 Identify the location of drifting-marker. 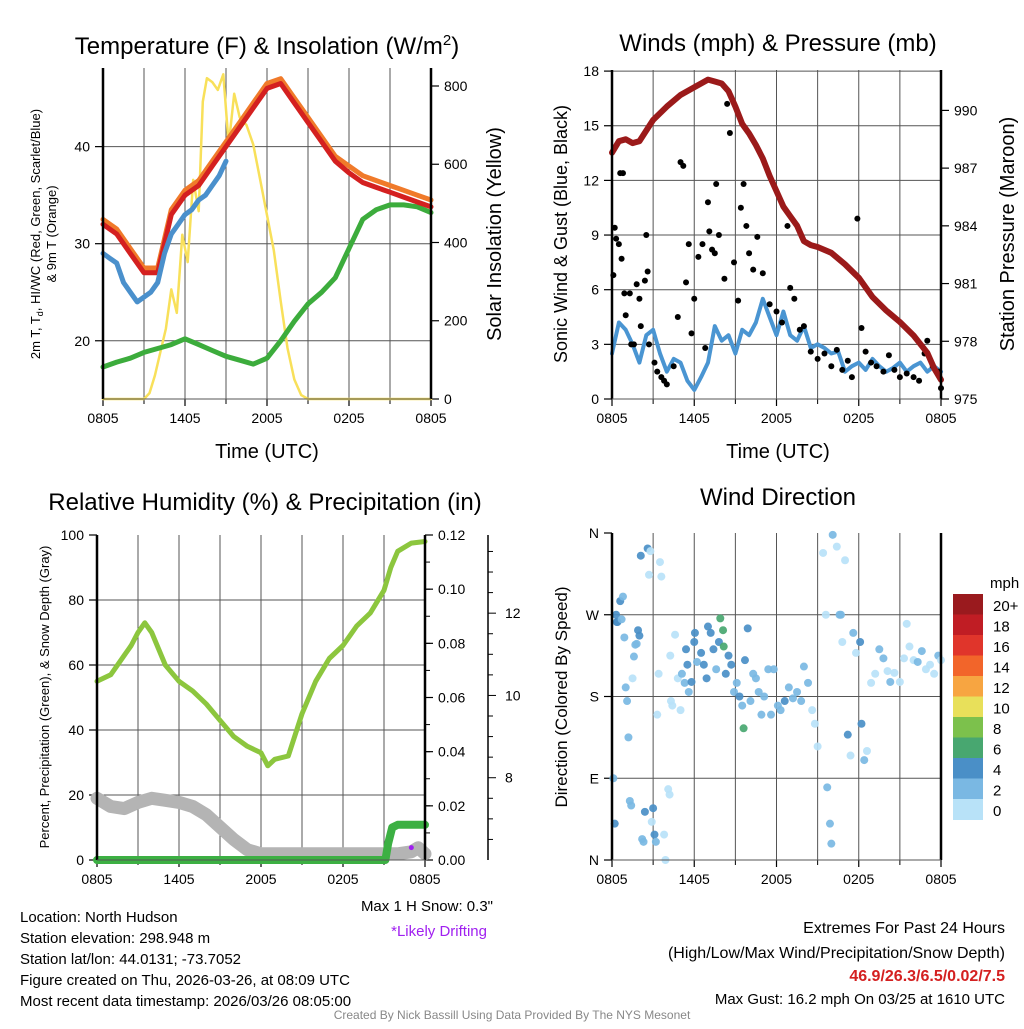
(411, 848).